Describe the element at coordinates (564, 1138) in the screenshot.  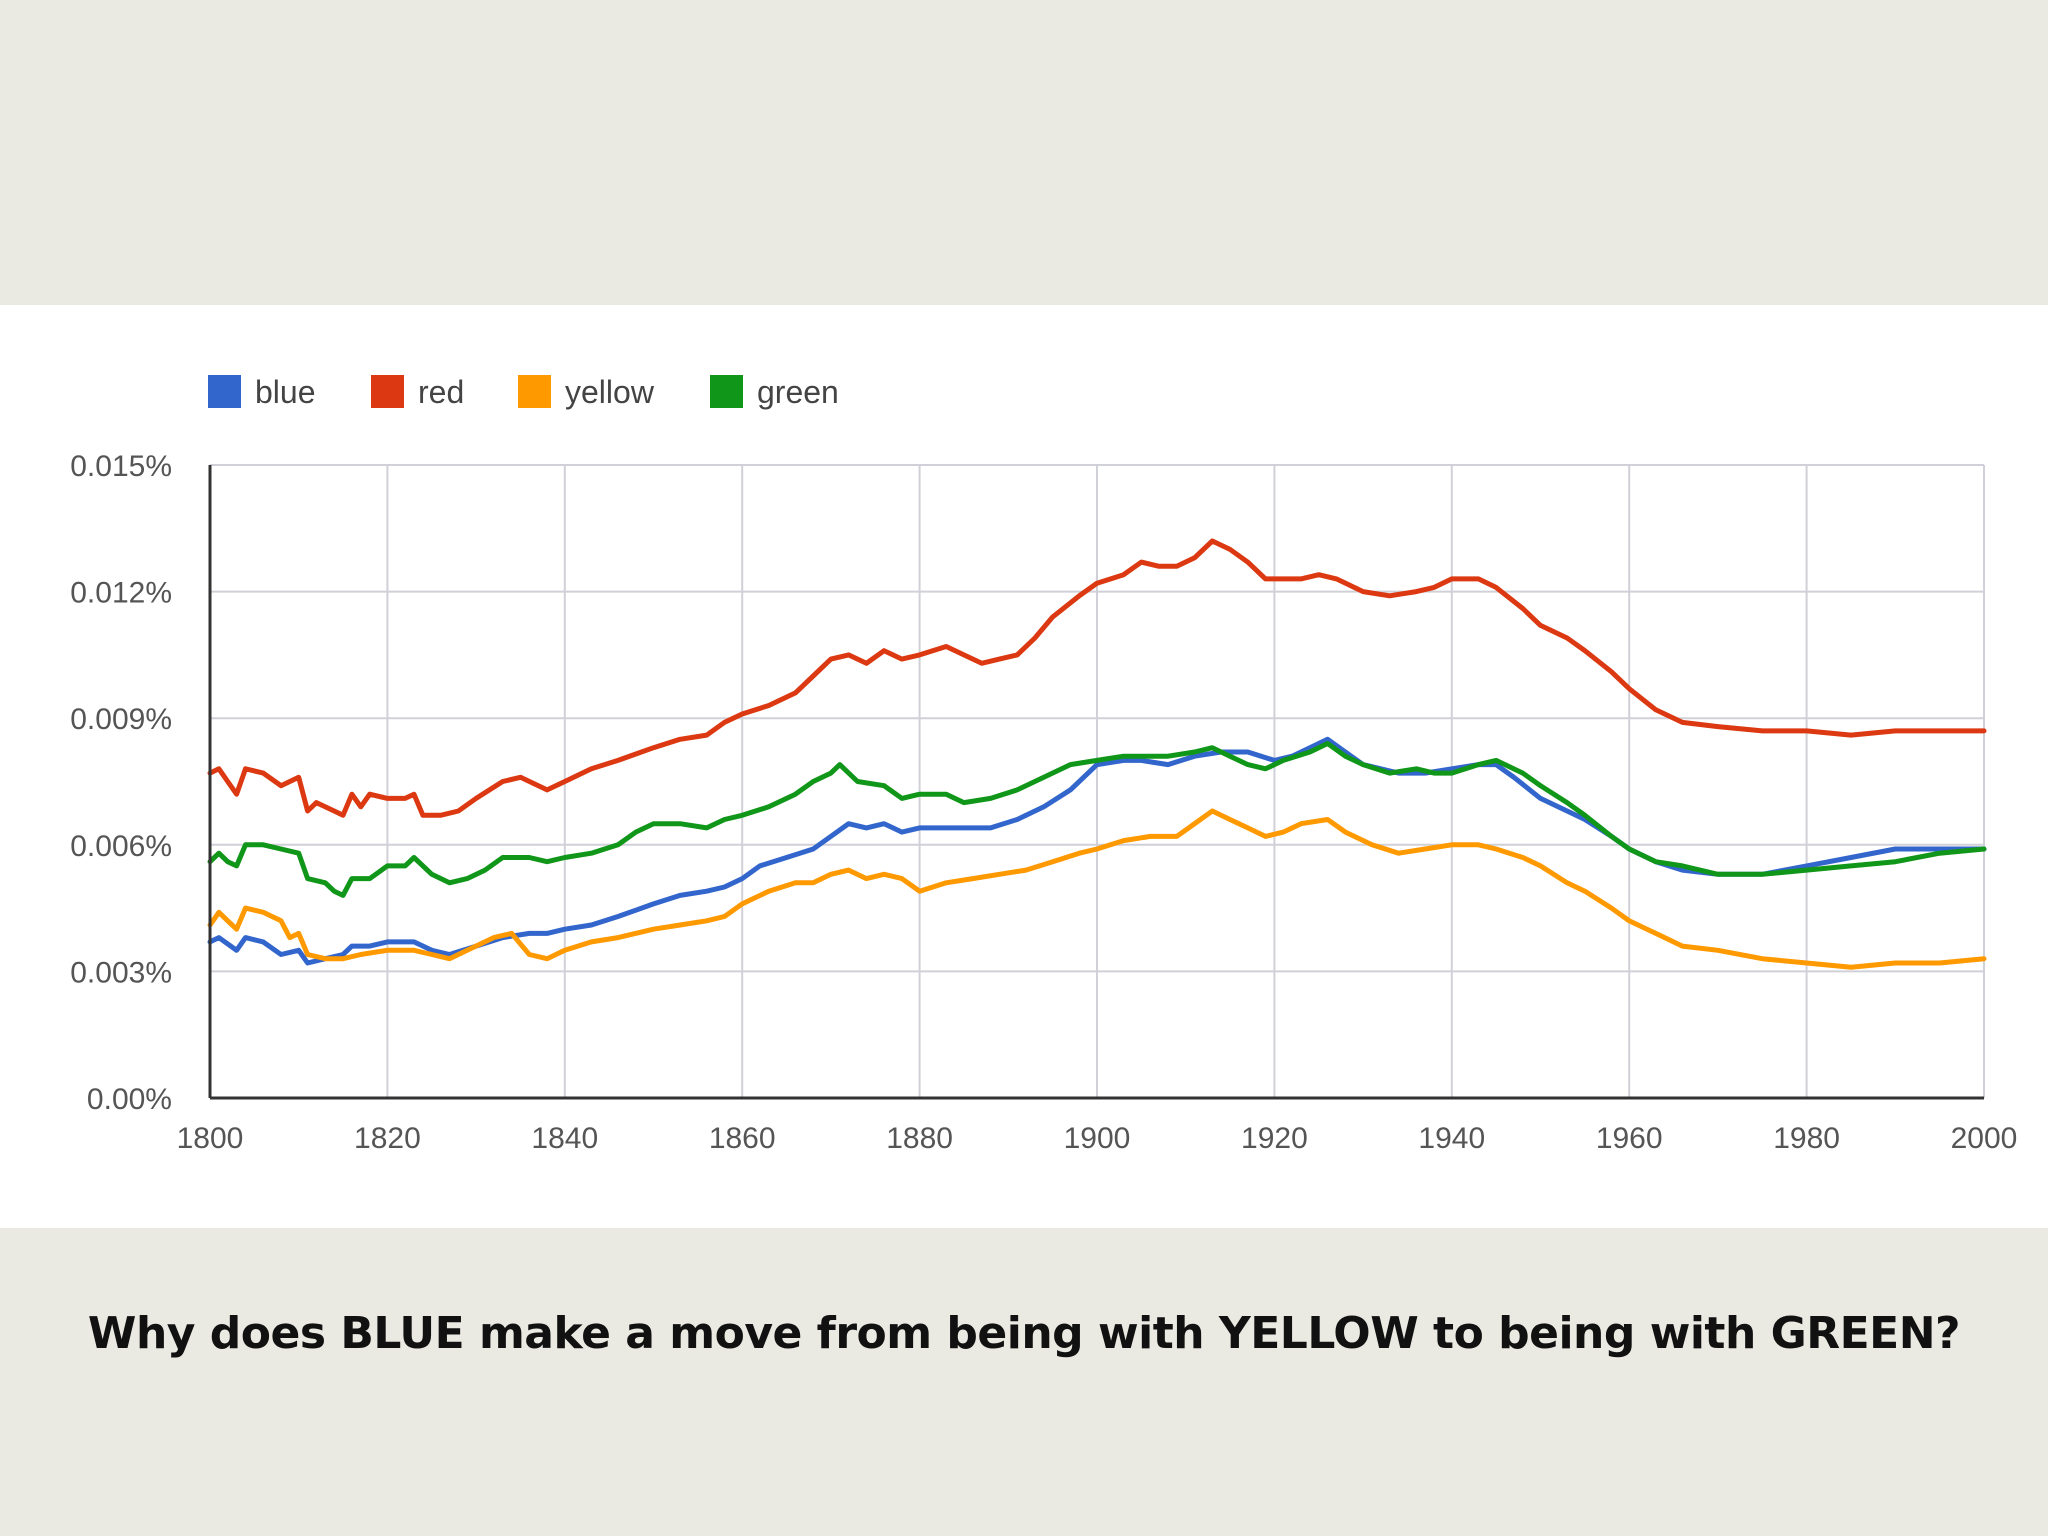
I see `x-tick-label: 1840` at that location.